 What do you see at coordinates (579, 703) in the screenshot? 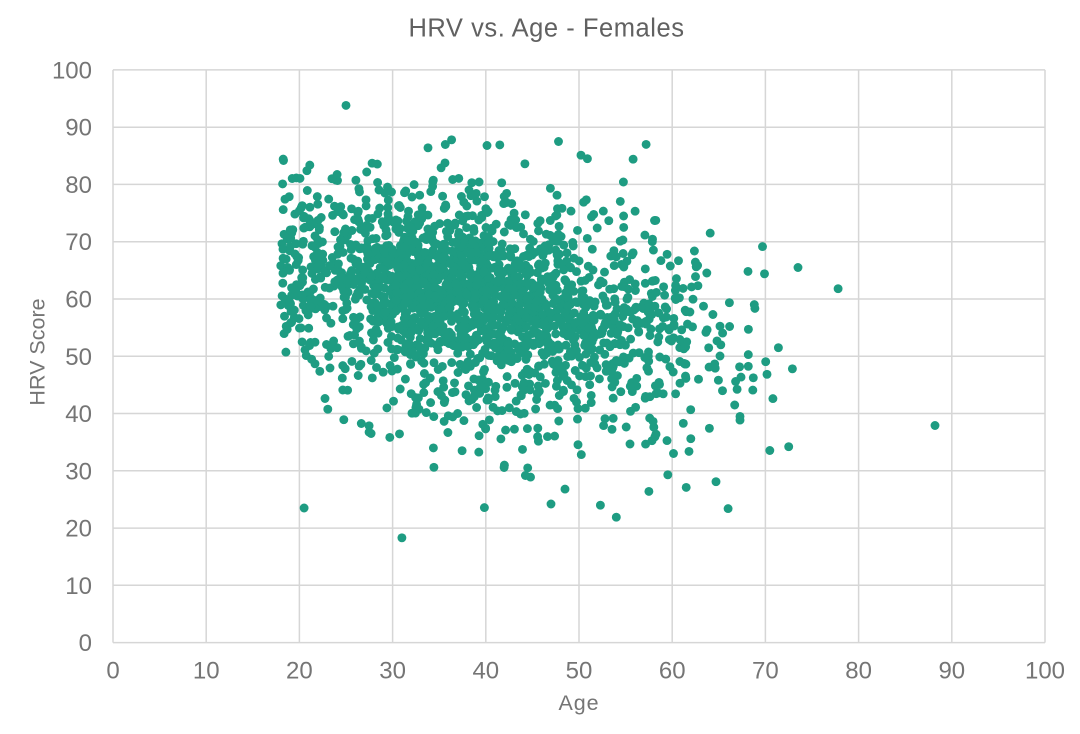
I see `svg-text: Age` at bounding box center [579, 703].